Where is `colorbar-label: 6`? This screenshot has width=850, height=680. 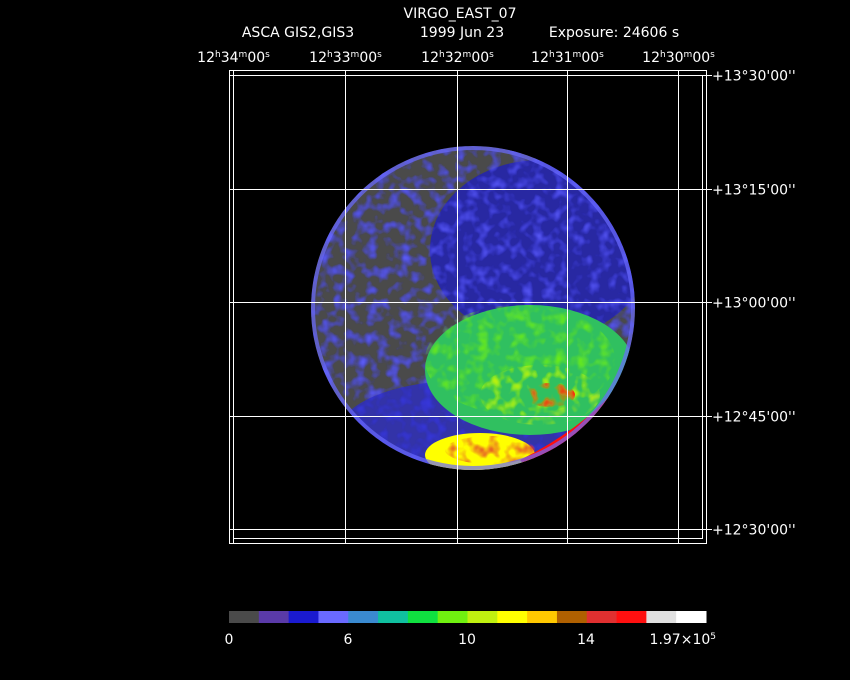
colorbar-label: 6 is located at coordinates (348, 640).